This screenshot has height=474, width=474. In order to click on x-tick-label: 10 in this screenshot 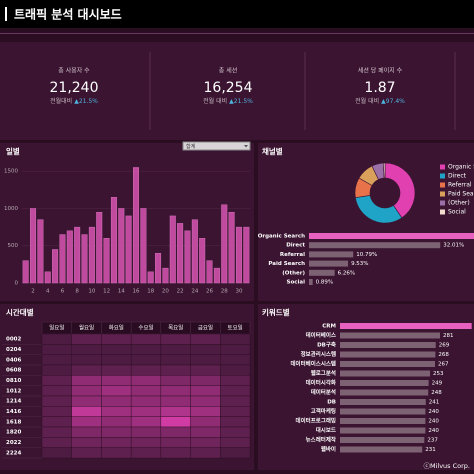, I will do `click(91, 292)`.